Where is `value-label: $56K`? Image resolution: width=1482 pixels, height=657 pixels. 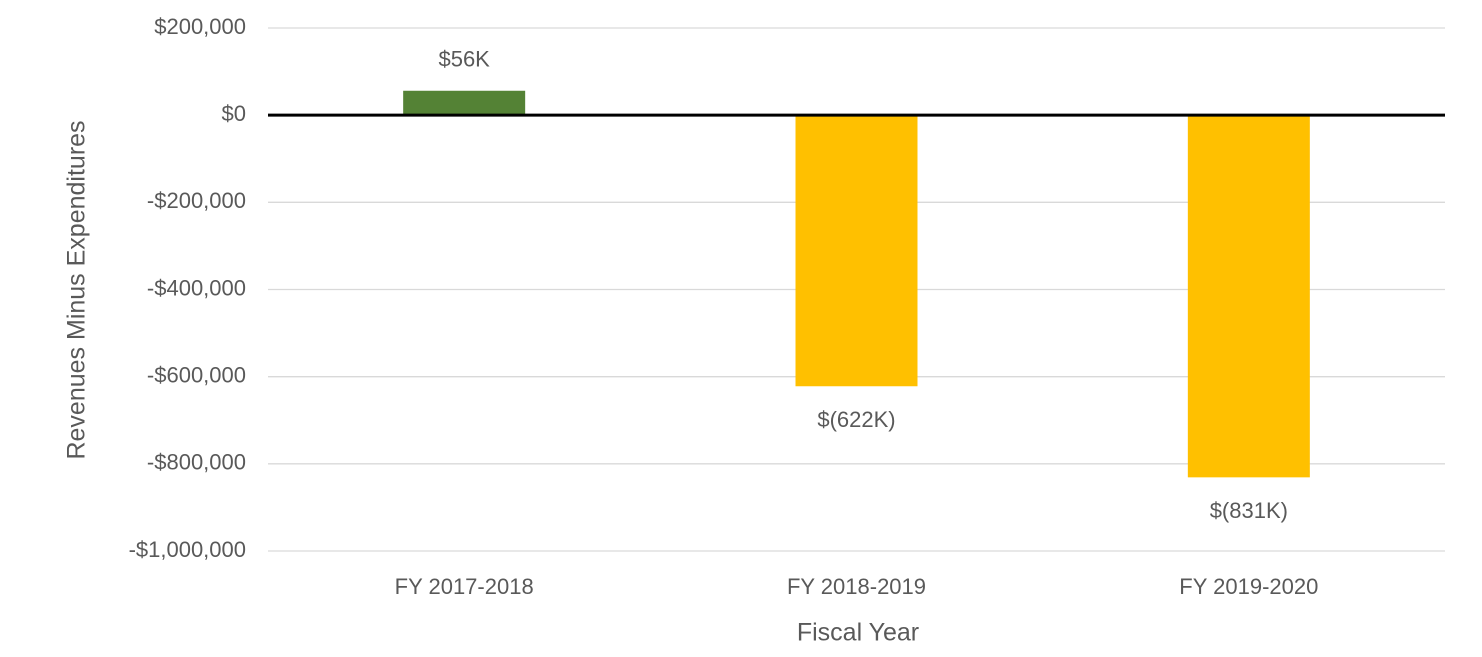 value-label: $56K is located at coordinates (464, 59).